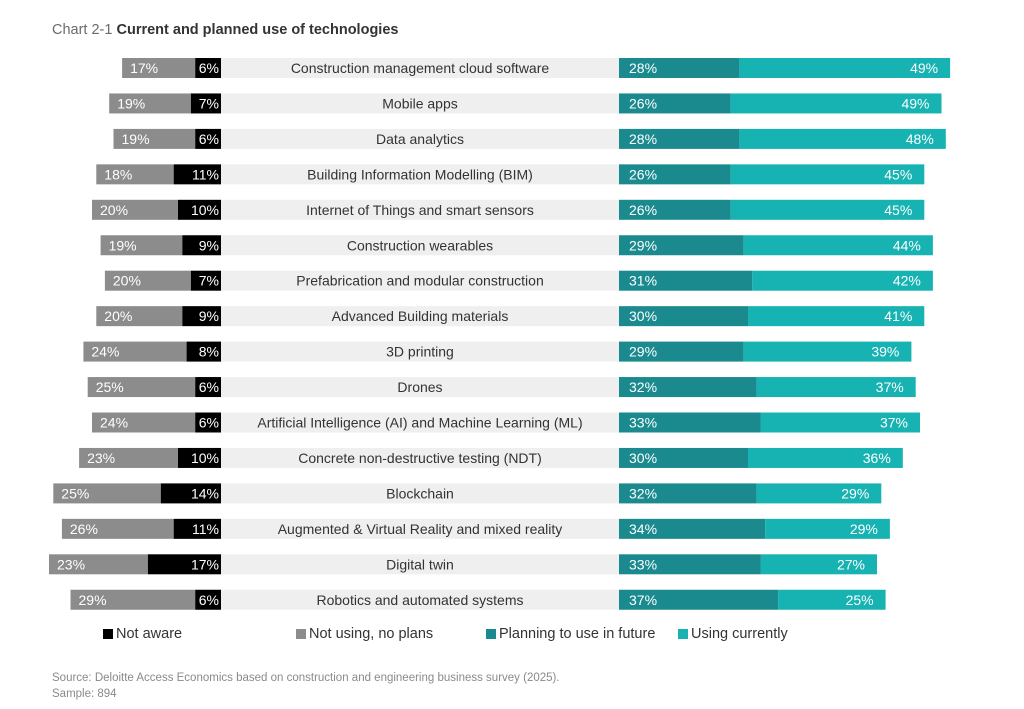  What do you see at coordinates (643, 564) in the screenshot?
I see `label-planning: 33%` at bounding box center [643, 564].